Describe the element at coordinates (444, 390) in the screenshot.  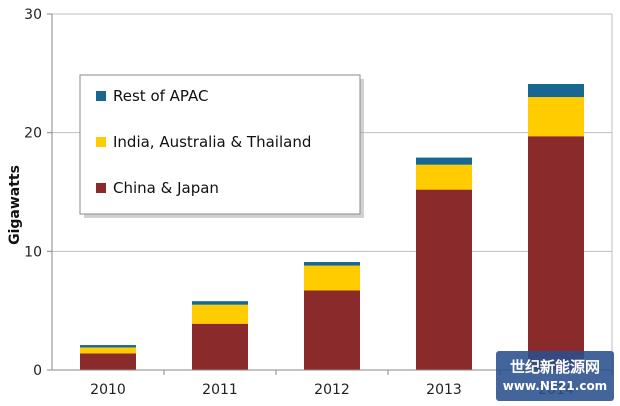
I see `x-tick-label-2013: 2013` at that location.